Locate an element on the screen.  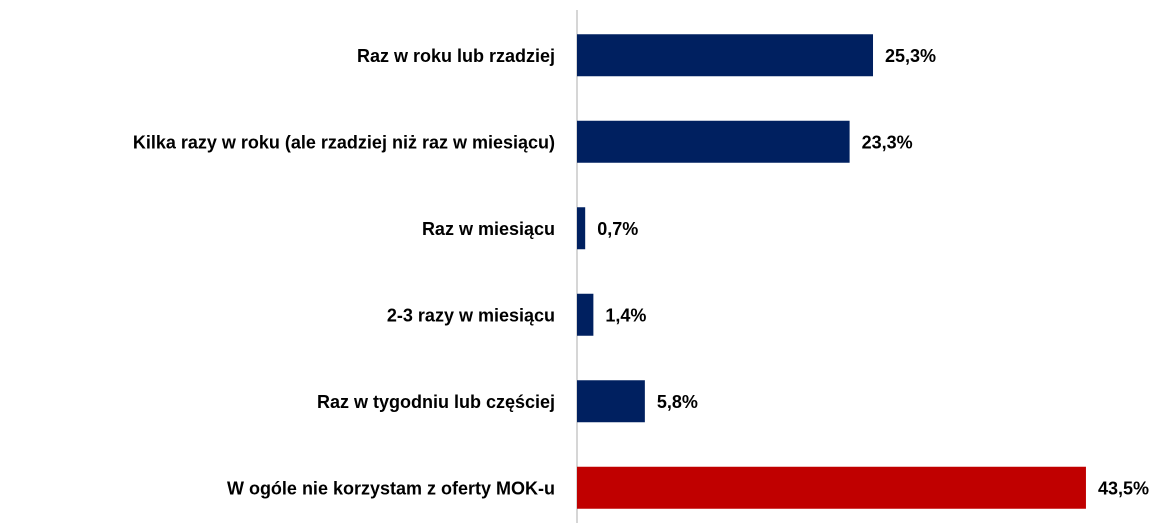
value-label: 25,3% is located at coordinates (910, 56).